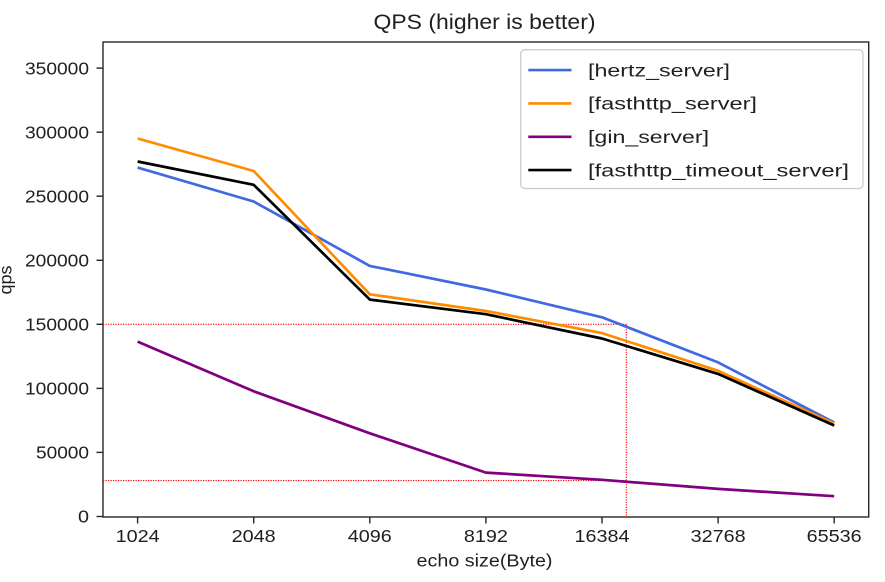  Describe the element at coordinates (57, 68) in the screenshot. I see `svg-text: 350000` at that location.